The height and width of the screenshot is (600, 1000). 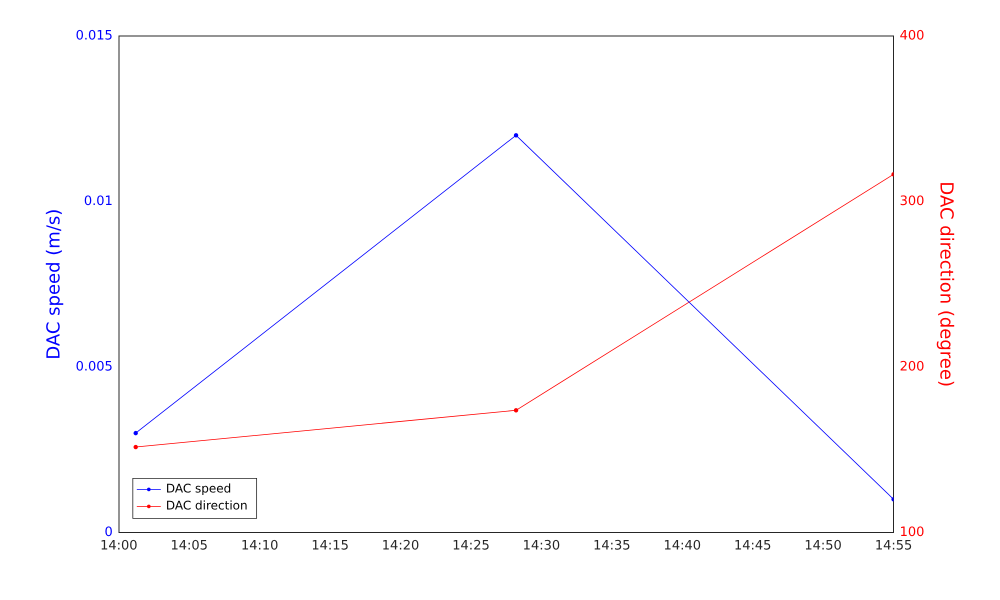 What do you see at coordinates (823, 546) in the screenshot?
I see `x-tick-label: 14:50` at bounding box center [823, 546].